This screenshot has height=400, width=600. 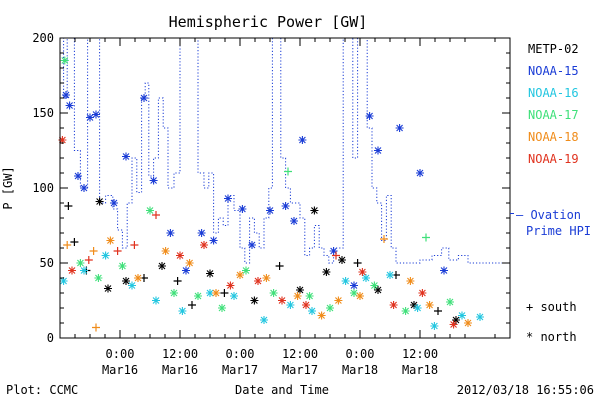 I want to click on legend-entry-noaa-19: NOAA-19, so click(x=553, y=159).